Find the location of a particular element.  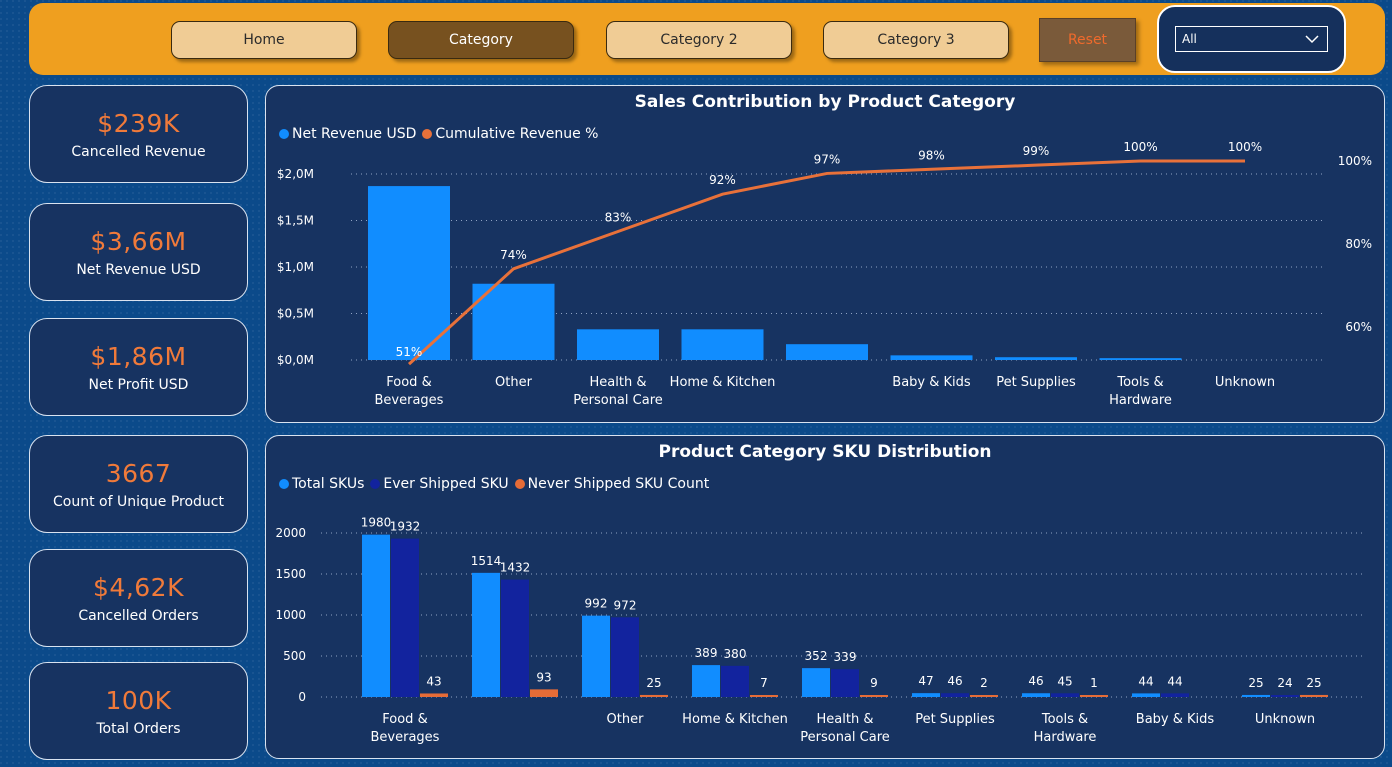

category-slicer-dropdown: All is located at coordinates (1251, 39).